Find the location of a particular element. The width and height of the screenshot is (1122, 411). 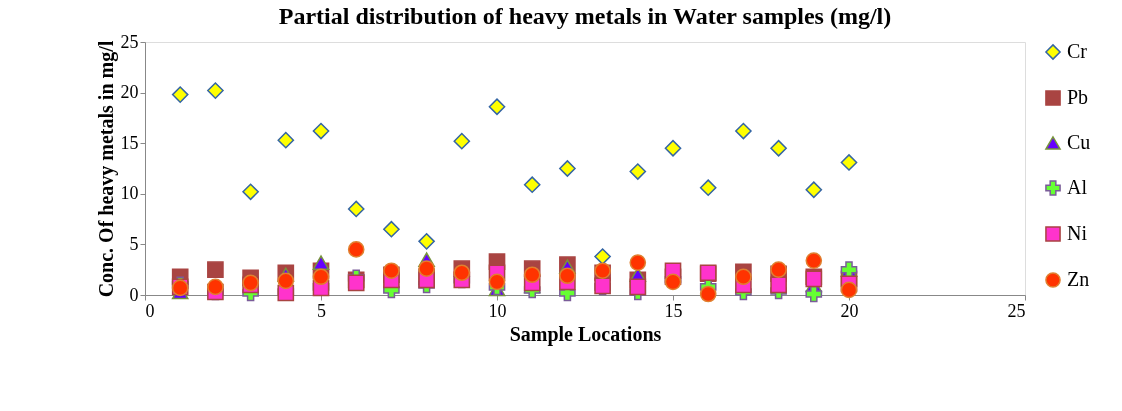

legend-label: Cu is located at coordinates (1079, 142).